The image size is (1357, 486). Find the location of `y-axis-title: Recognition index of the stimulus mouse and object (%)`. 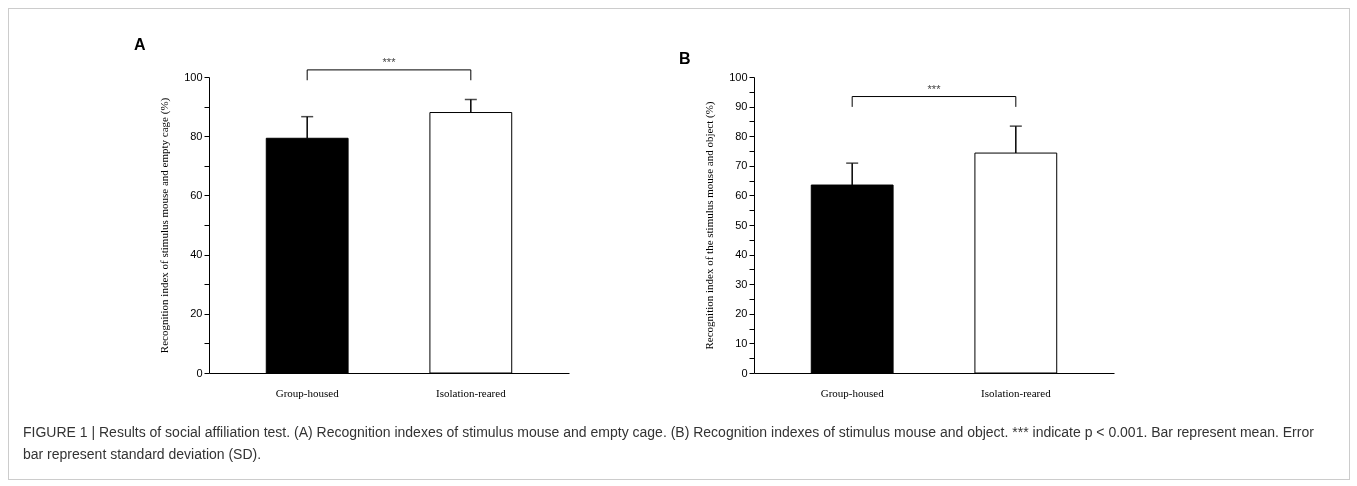

y-axis-title: Recognition index of the stimulus mouse and object (%) is located at coordinates (710, 225).